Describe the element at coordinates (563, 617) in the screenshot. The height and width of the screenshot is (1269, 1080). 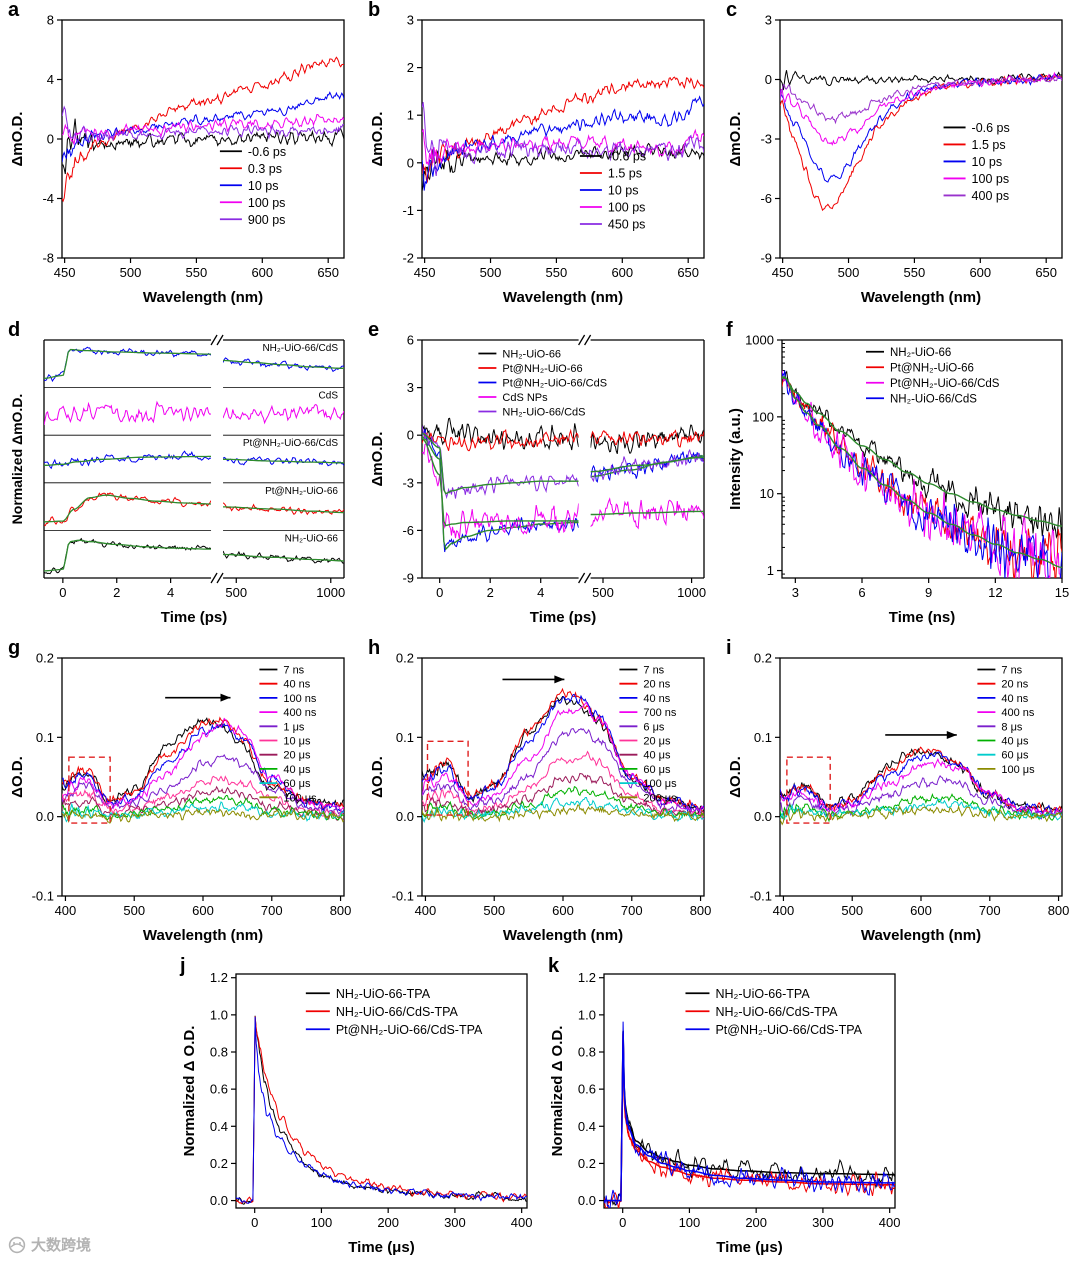
I see `x-axis-label: Time (ps)` at that location.